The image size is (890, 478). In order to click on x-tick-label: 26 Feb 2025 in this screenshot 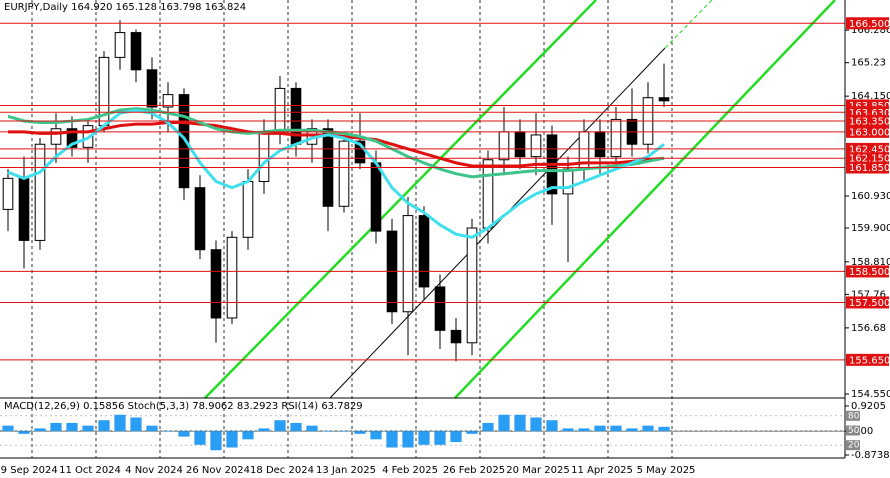, I will do `click(474, 470)`.